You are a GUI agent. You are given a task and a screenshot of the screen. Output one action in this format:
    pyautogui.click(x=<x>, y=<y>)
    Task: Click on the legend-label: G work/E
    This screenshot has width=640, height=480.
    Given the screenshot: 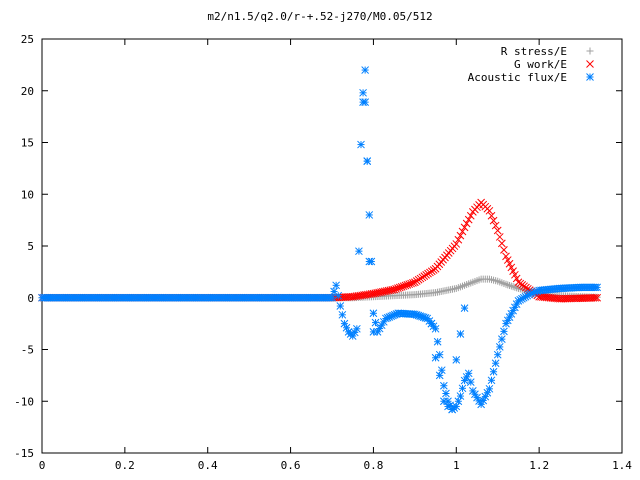 What is the action you would take?
    pyautogui.click(x=540, y=64)
    